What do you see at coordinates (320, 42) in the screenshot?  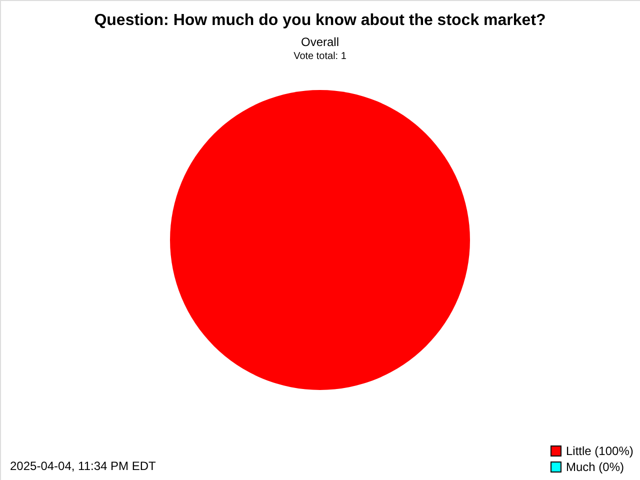 I see `chart-subtitle: Overall` at bounding box center [320, 42].